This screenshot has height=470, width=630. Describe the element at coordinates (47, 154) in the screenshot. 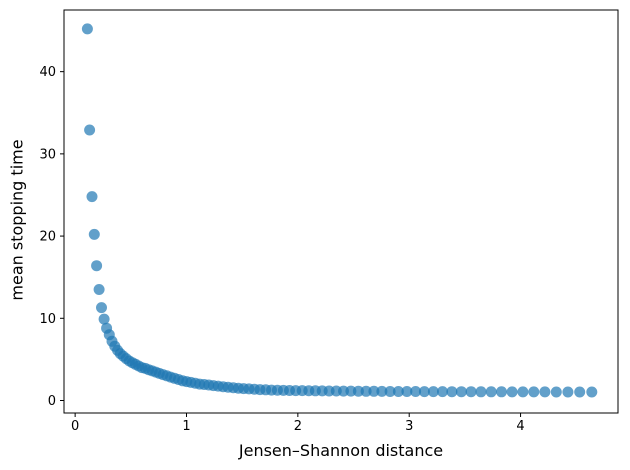

I see `y-tick-label: 30` at that location.